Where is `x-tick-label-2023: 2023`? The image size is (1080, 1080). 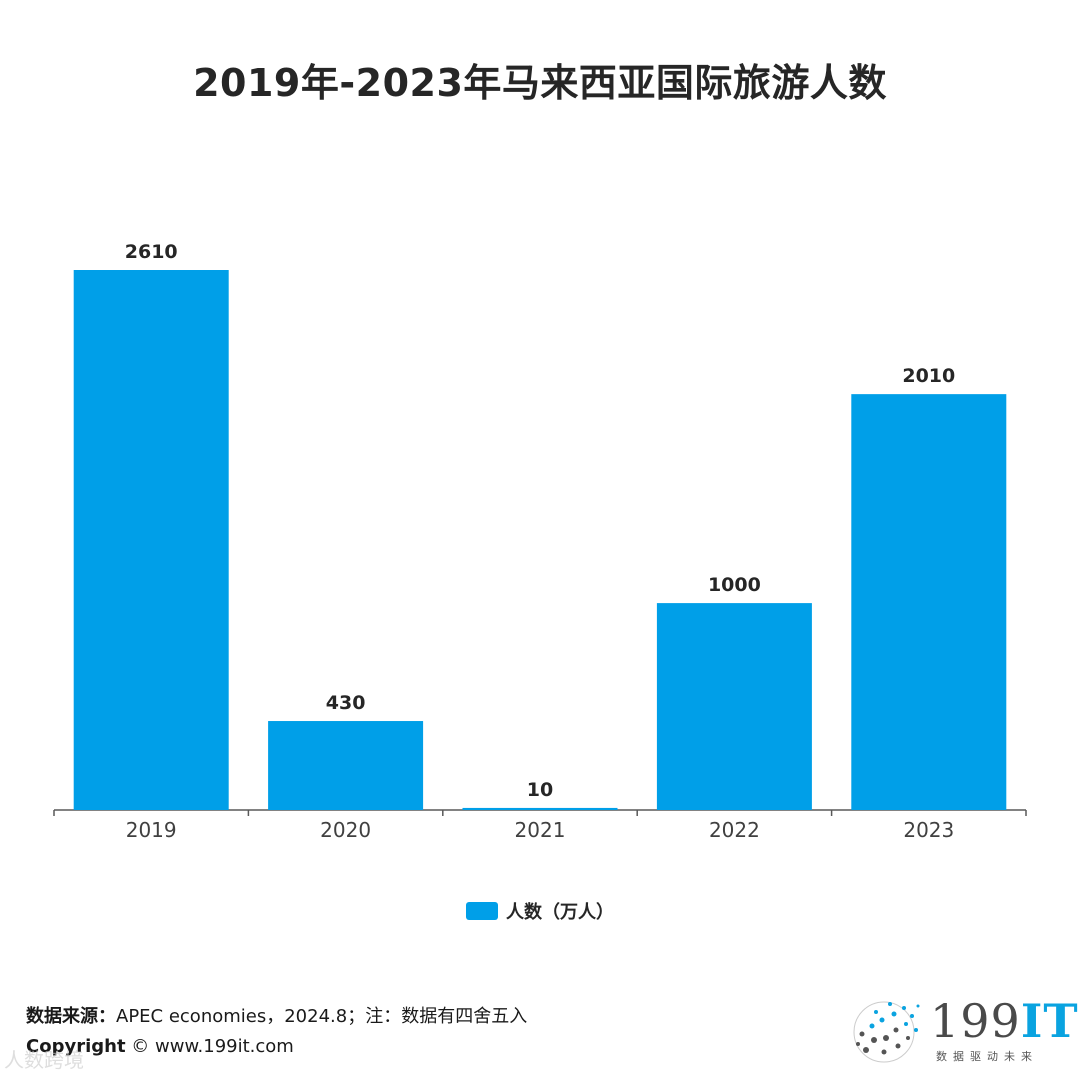 x-tick-label-2023: 2023 is located at coordinates (928, 830).